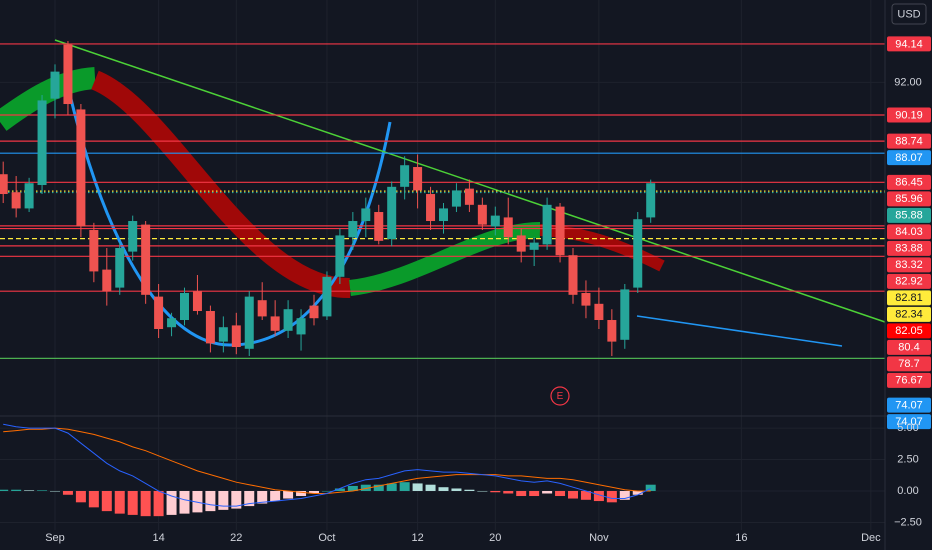  I want to click on price-label: 85.88, so click(909, 216).